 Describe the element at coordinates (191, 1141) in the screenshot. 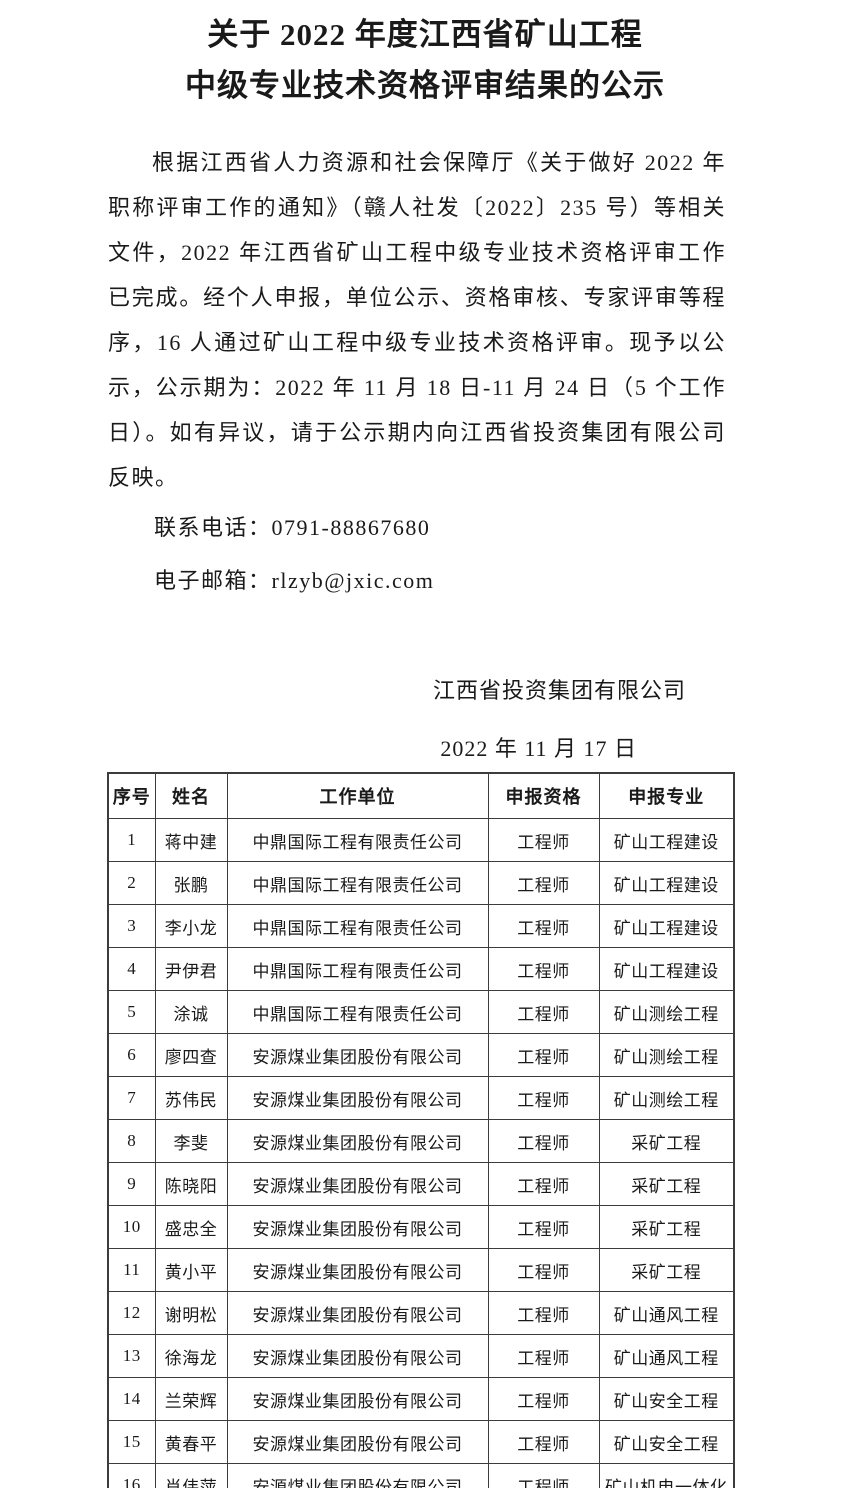

I see `table-cell: 李斐` at that location.